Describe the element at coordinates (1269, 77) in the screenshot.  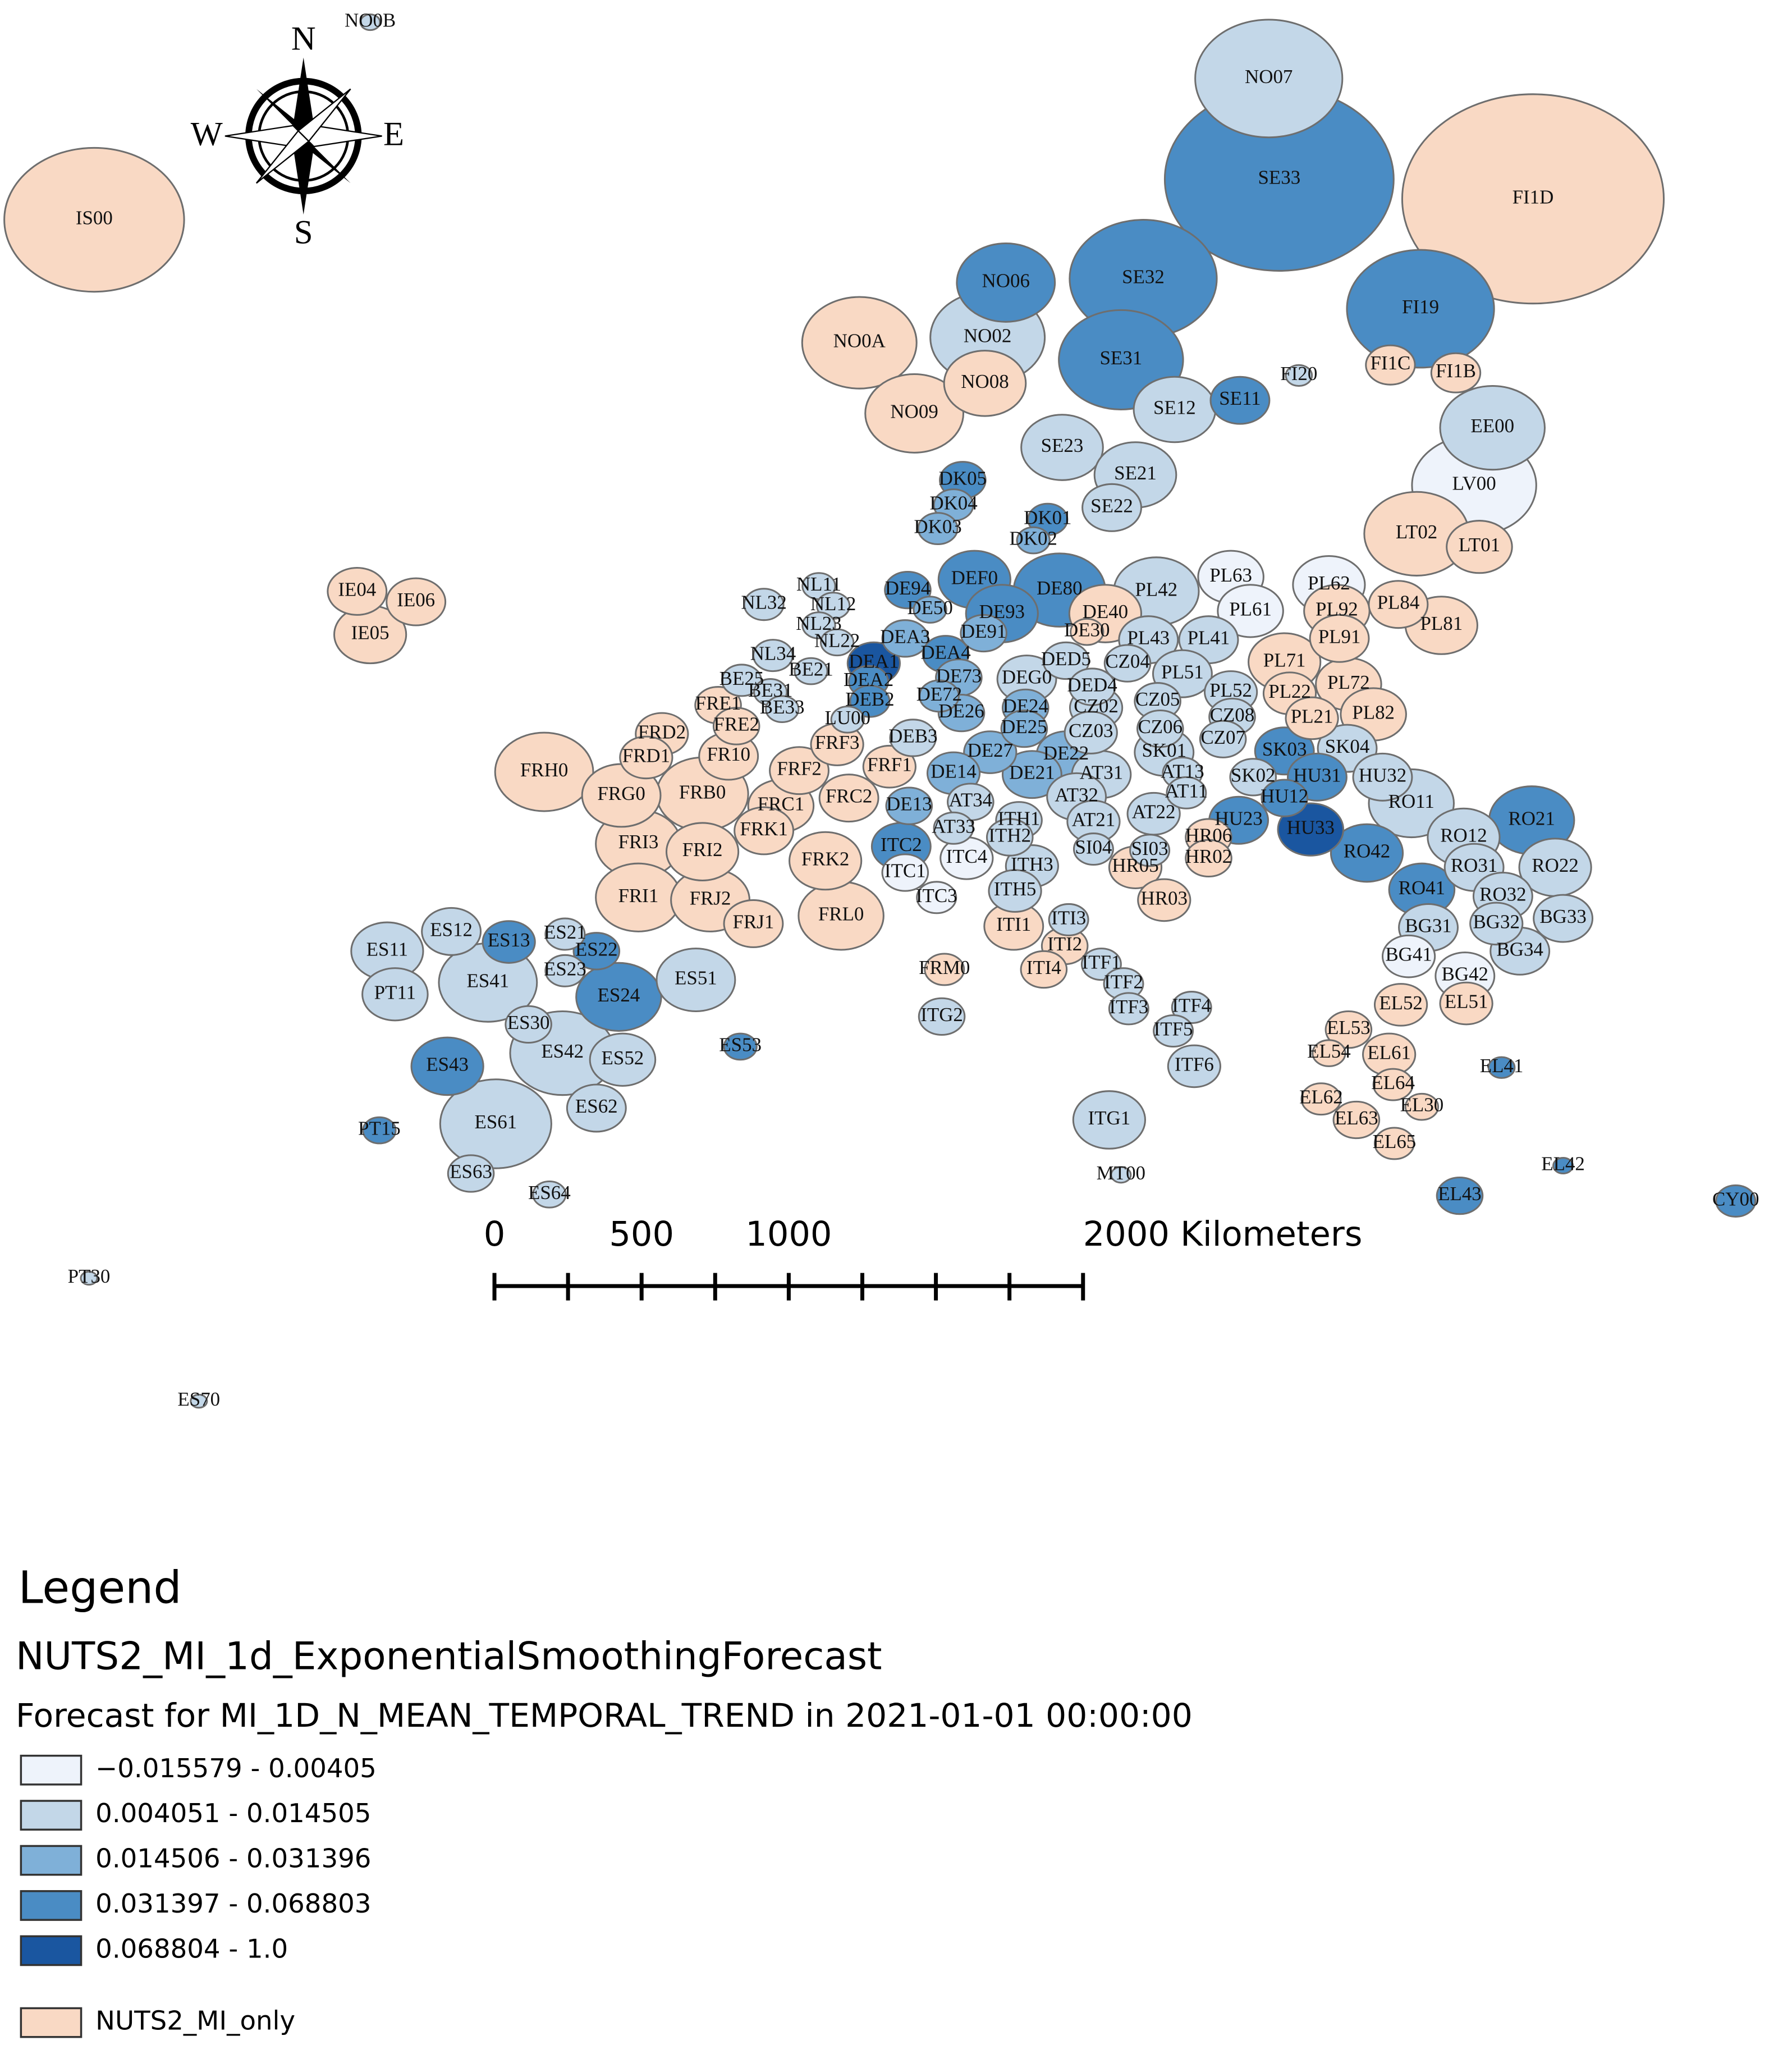
I see `region-label: NO07` at that location.